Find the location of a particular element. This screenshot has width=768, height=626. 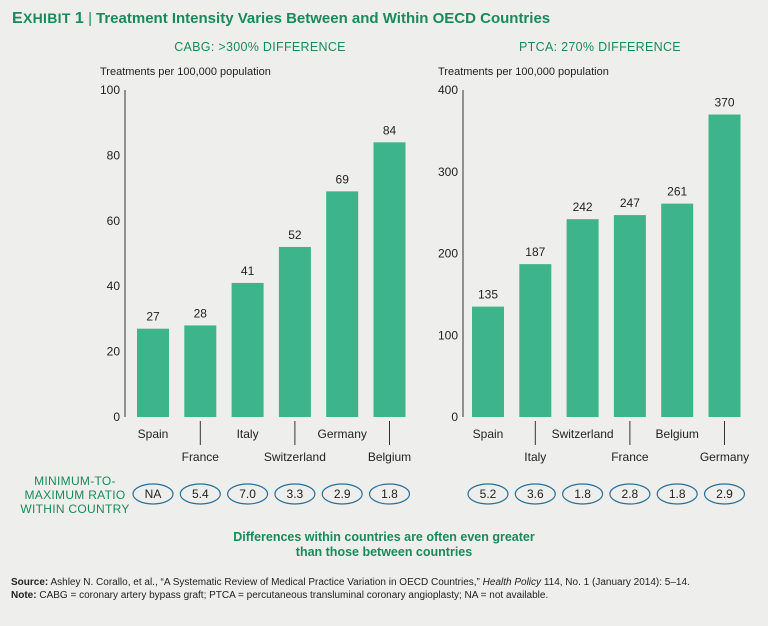

cabg-y-tick-label: 60 is located at coordinates (114, 221).